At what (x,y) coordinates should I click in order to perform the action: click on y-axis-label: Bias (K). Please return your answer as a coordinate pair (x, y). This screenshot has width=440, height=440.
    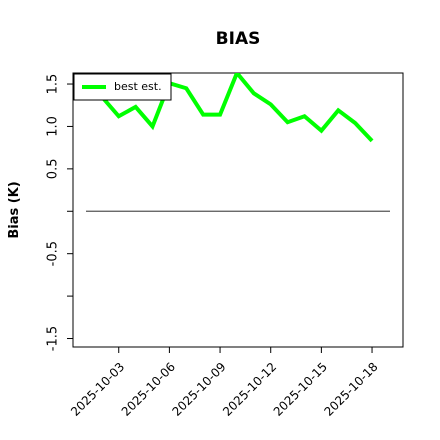
    Looking at the image, I should click on (14, 209).